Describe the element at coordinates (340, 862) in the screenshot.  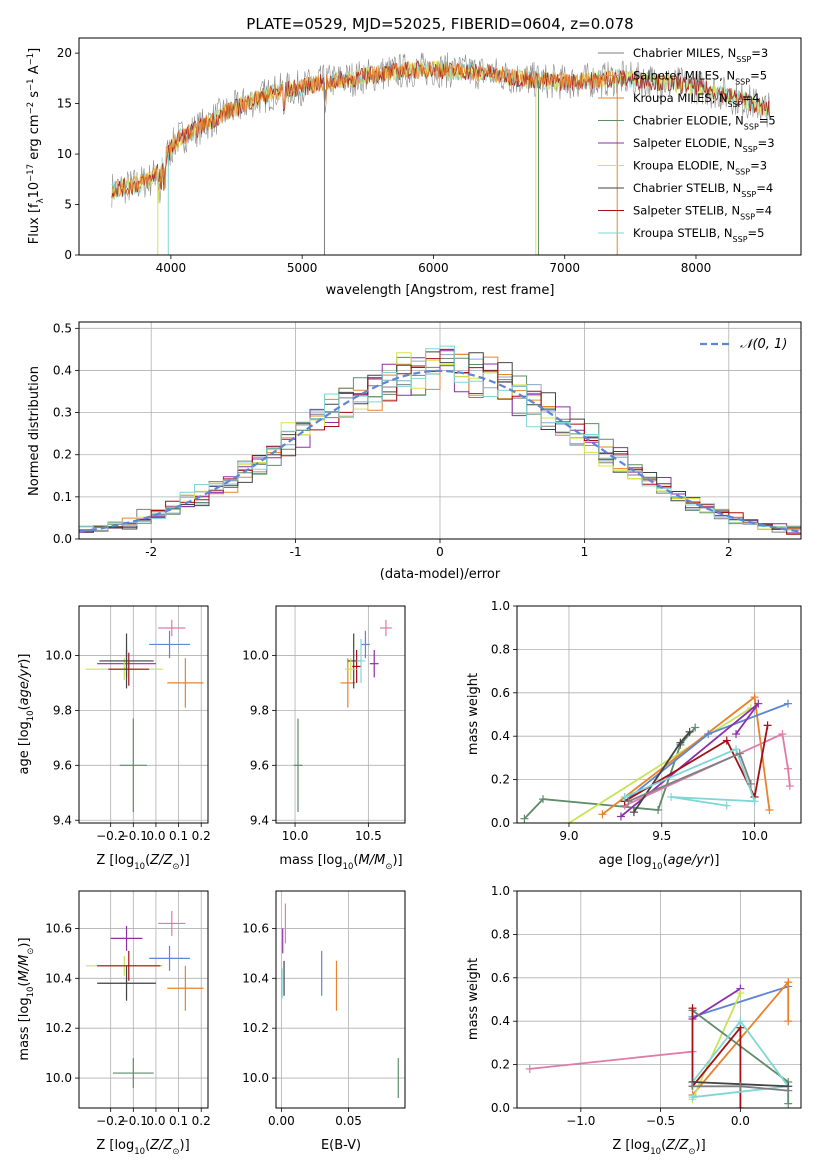
I see `x-axis-label: mass [log10(M/M⊙)]` at that location.